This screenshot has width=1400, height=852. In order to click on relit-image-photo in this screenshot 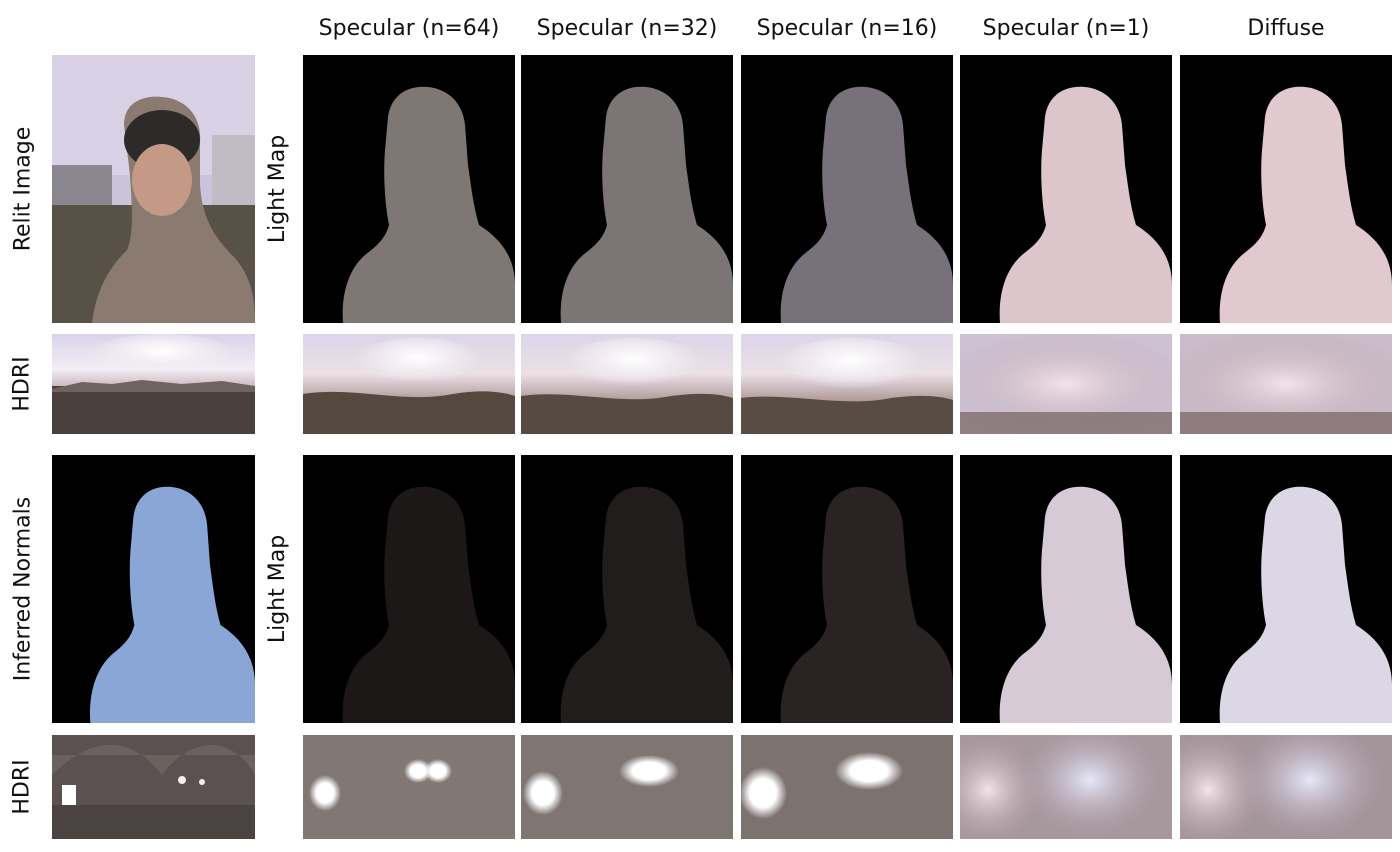, I will do `click(153, 189)`.